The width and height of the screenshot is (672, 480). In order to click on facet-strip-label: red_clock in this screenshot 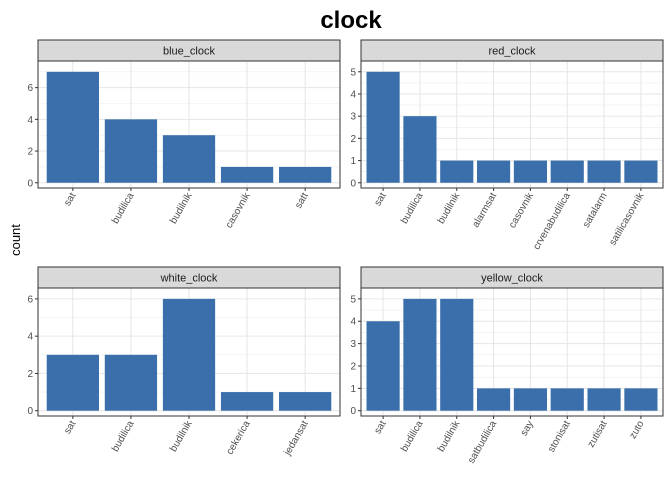, I will do `click(512, 52)`.